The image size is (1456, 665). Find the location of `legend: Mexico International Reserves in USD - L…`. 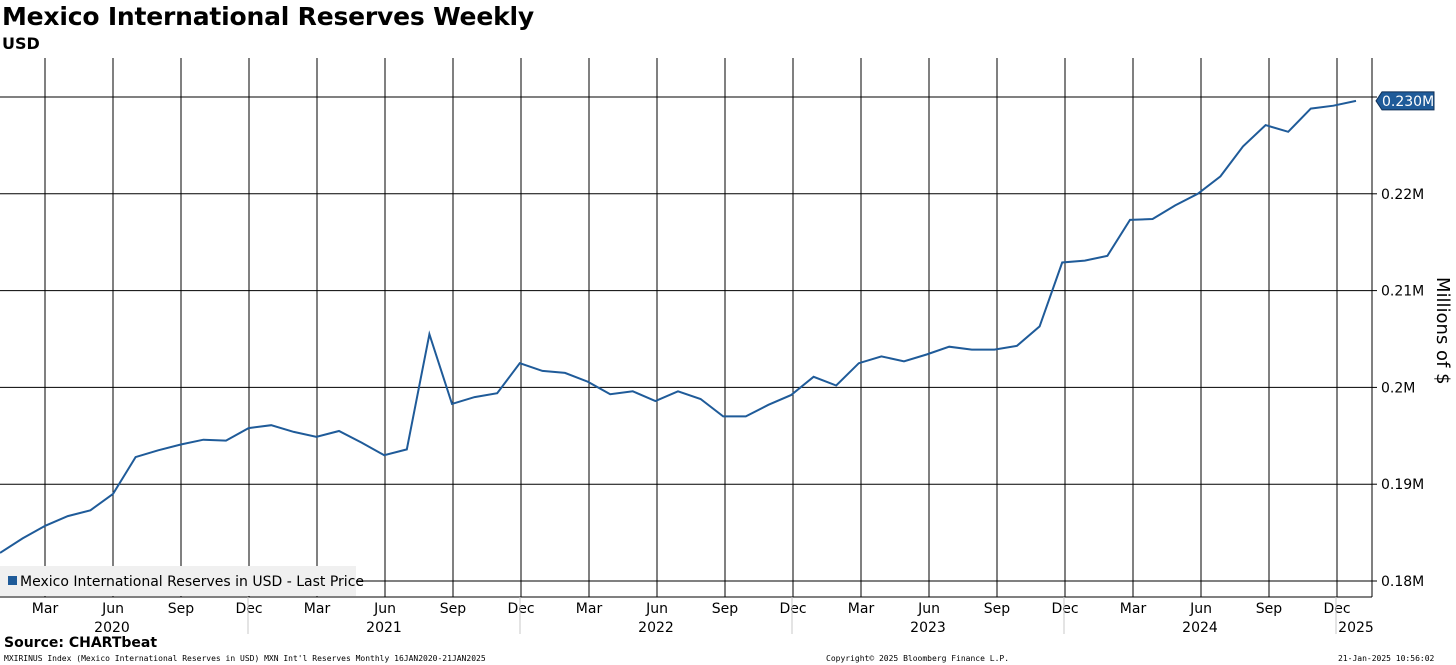

legend: Mexico International Reserves in USD - L… is located at coordinates (182, 581).